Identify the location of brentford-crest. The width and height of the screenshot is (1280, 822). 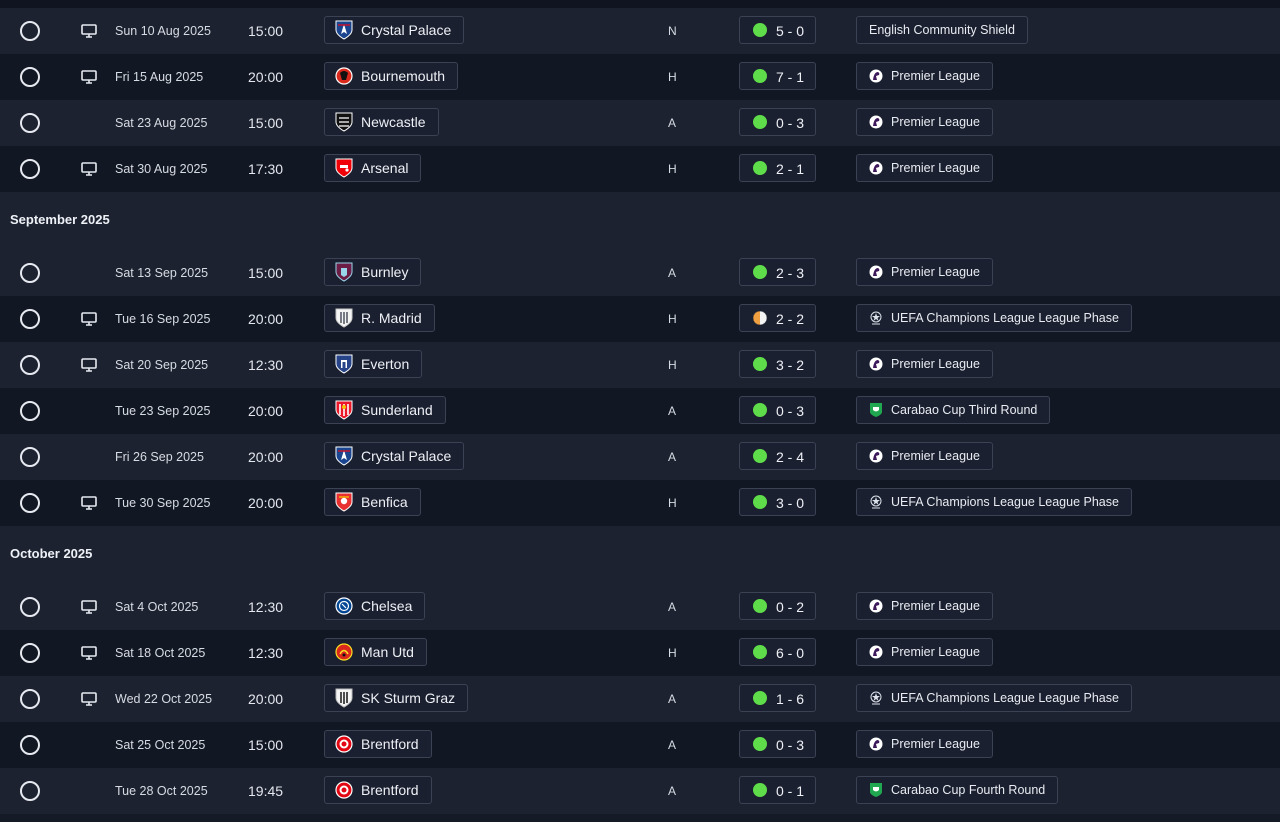
(344, 790).